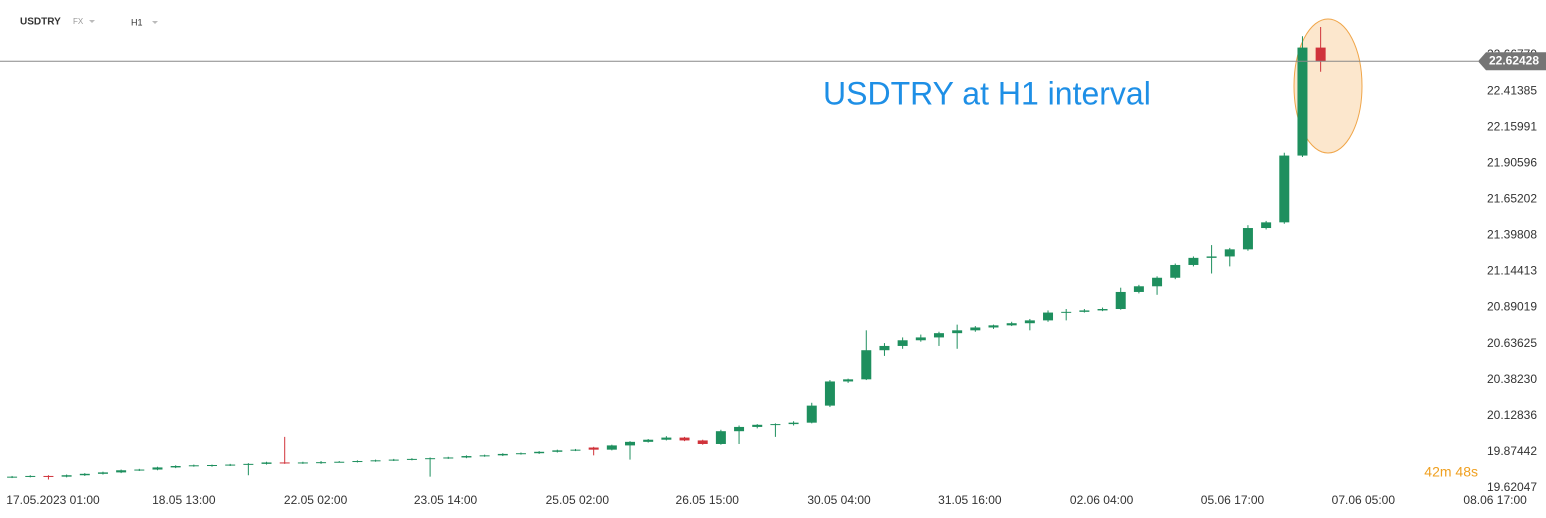  What do you see at coordinates (839, 500) in the screenshot?
I see `x-tick-label: 30.05 04:00` at bounding box center [839, 500].